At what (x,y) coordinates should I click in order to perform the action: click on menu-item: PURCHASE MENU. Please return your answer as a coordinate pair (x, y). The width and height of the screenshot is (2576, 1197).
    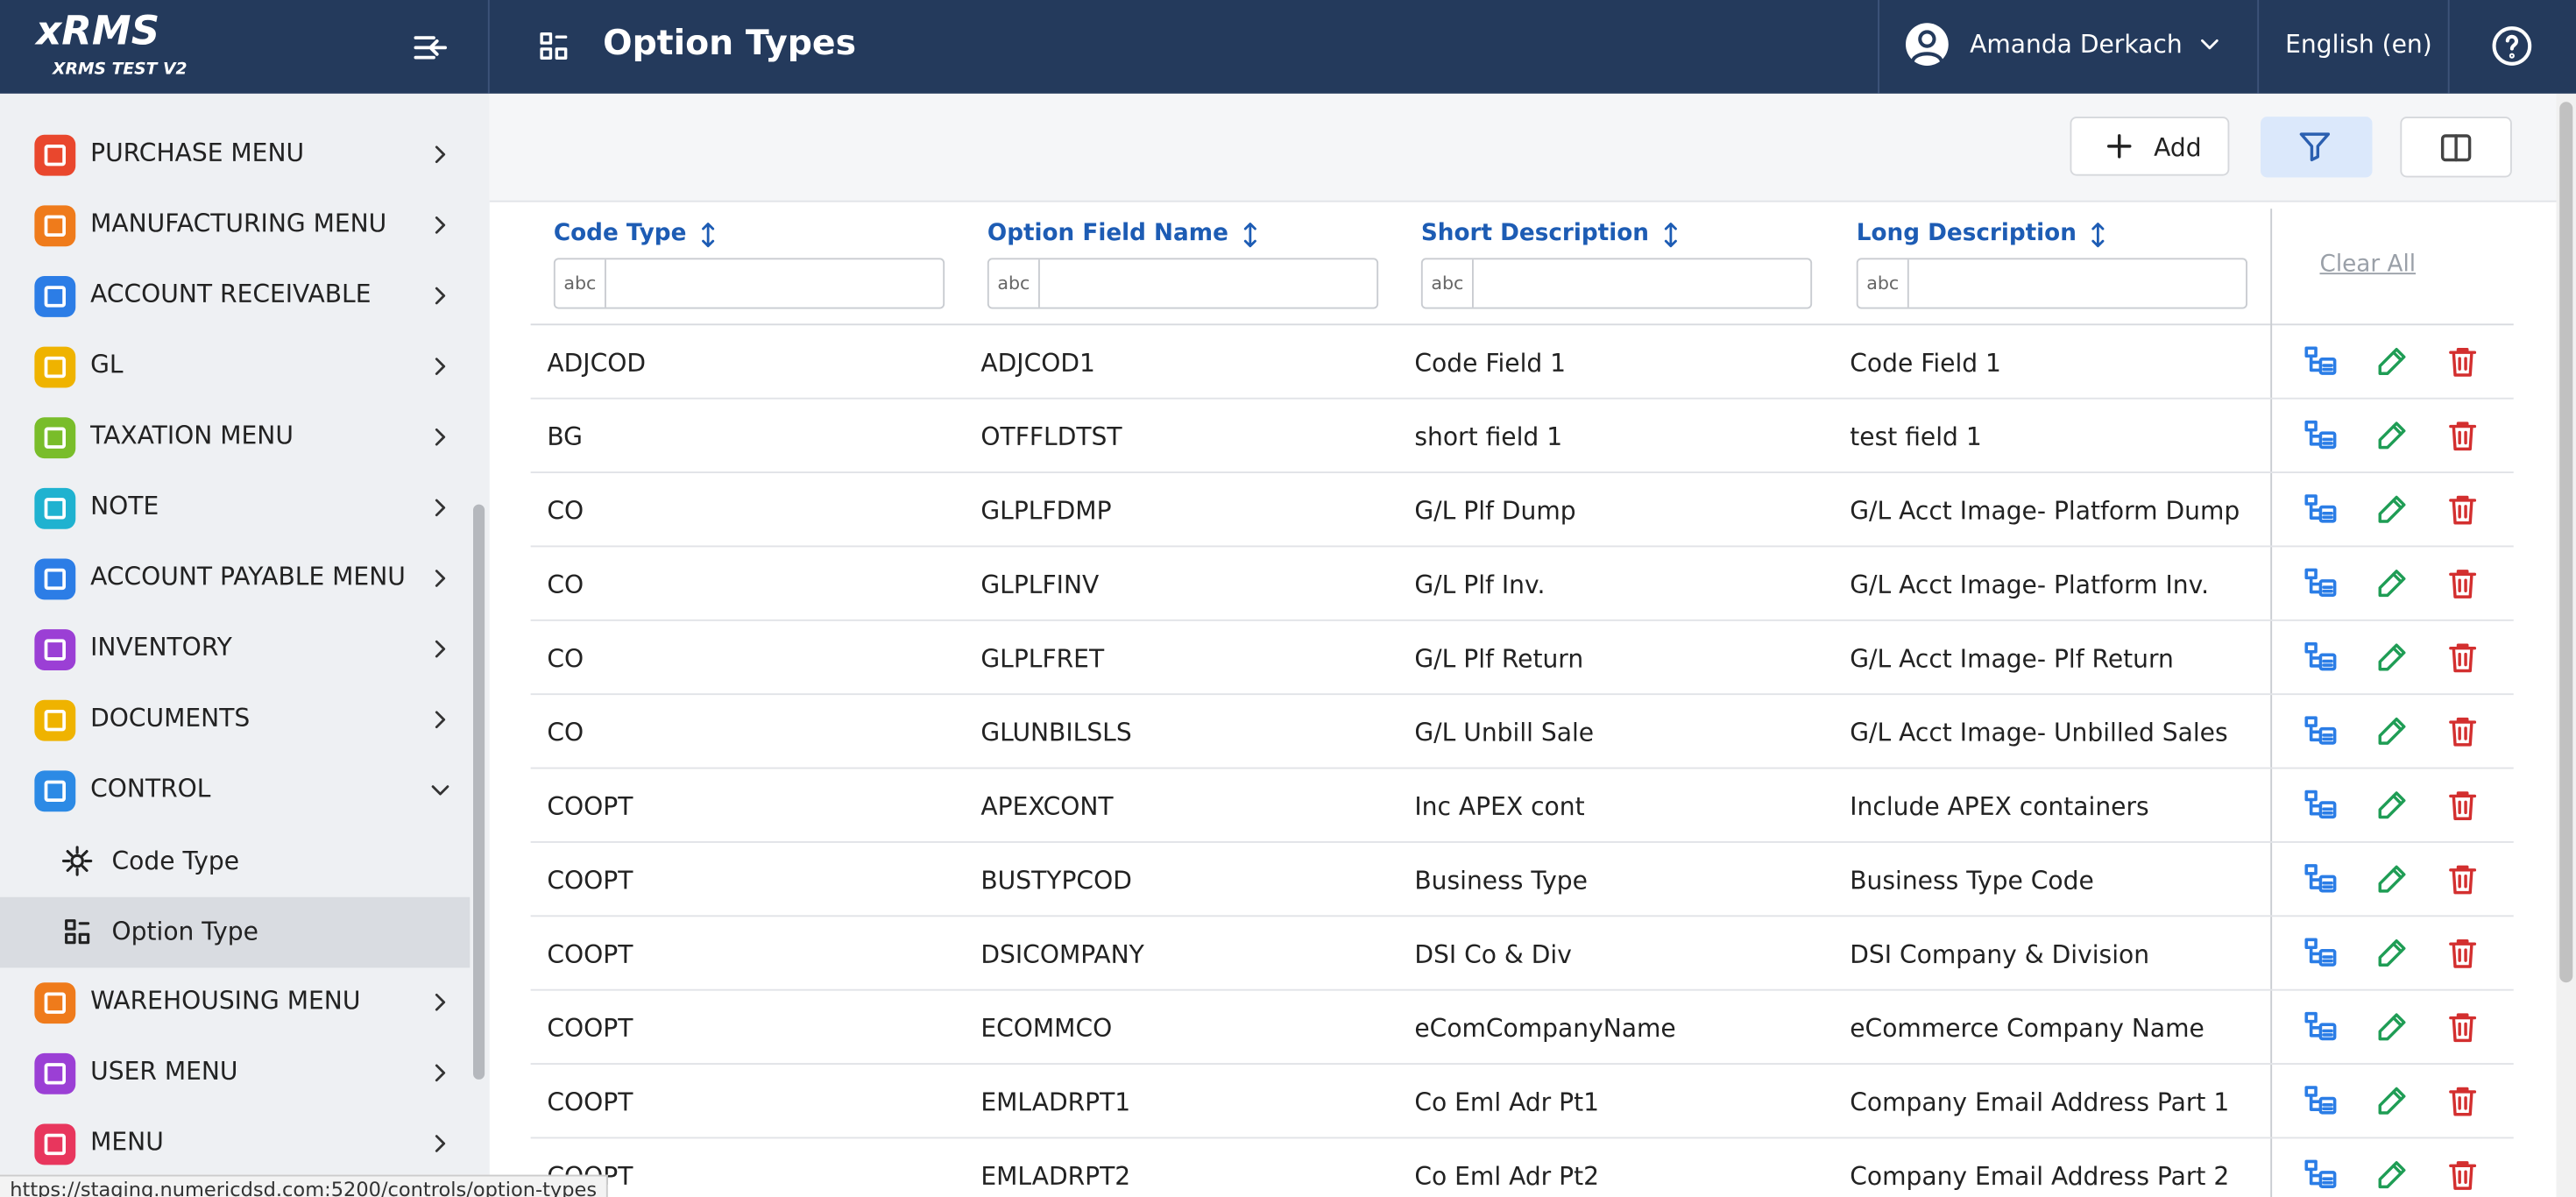
    Looking at the image, I should click on (197, 153).